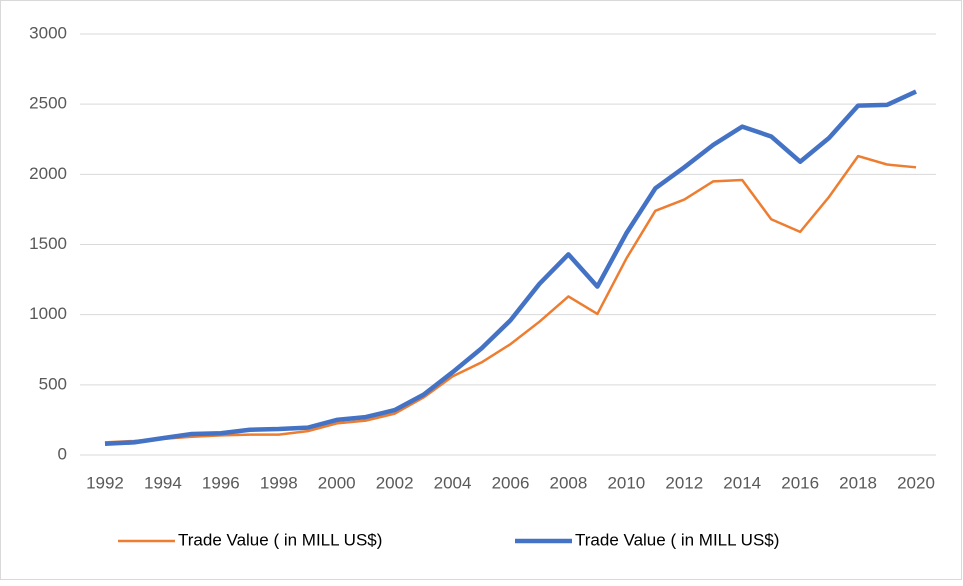 The image size is (963, 586). What do you see at coordinates (48, 313) in the screenshot?
I see `y-tick-label: 1000` at bounding box center [48, 313].